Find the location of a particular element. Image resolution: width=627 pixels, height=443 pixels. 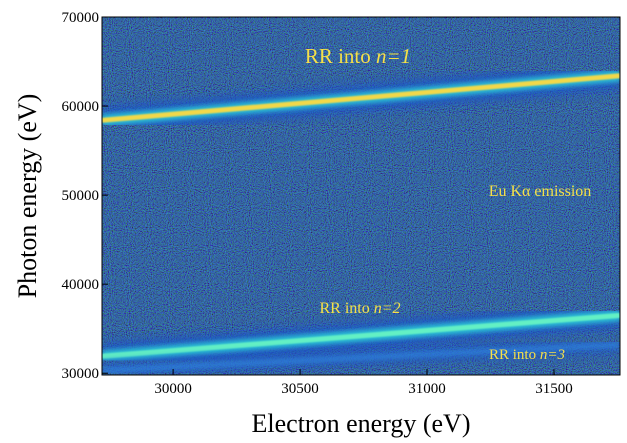

annotation-text: Eu Kα emission is located at coordinates (540, 191).